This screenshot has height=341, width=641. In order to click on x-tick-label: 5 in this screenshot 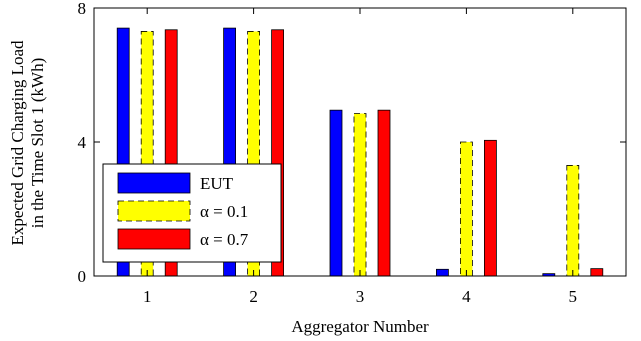, I will do `click(573, 296)`.